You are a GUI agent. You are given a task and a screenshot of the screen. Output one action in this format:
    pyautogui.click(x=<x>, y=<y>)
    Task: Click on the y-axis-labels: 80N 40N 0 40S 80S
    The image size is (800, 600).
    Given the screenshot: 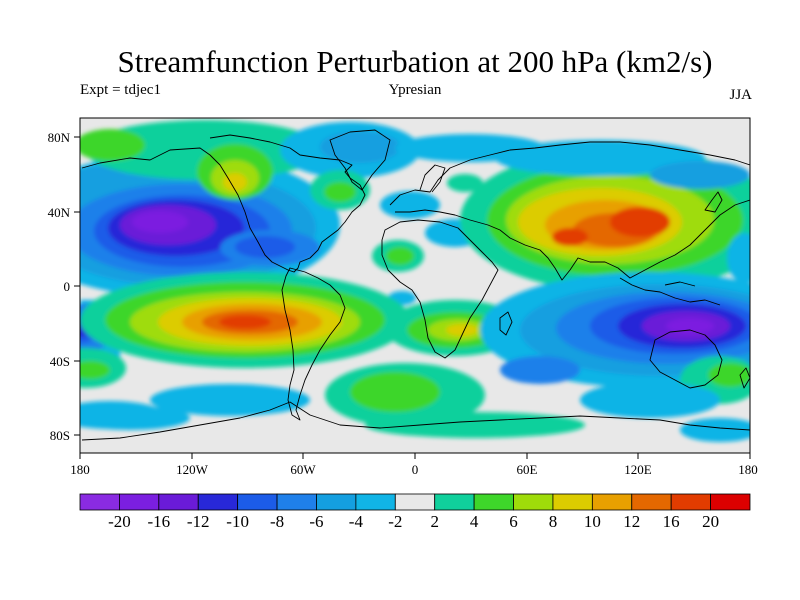 What is the action you would take?
    pyautogui.click(x=59, y=286)
    